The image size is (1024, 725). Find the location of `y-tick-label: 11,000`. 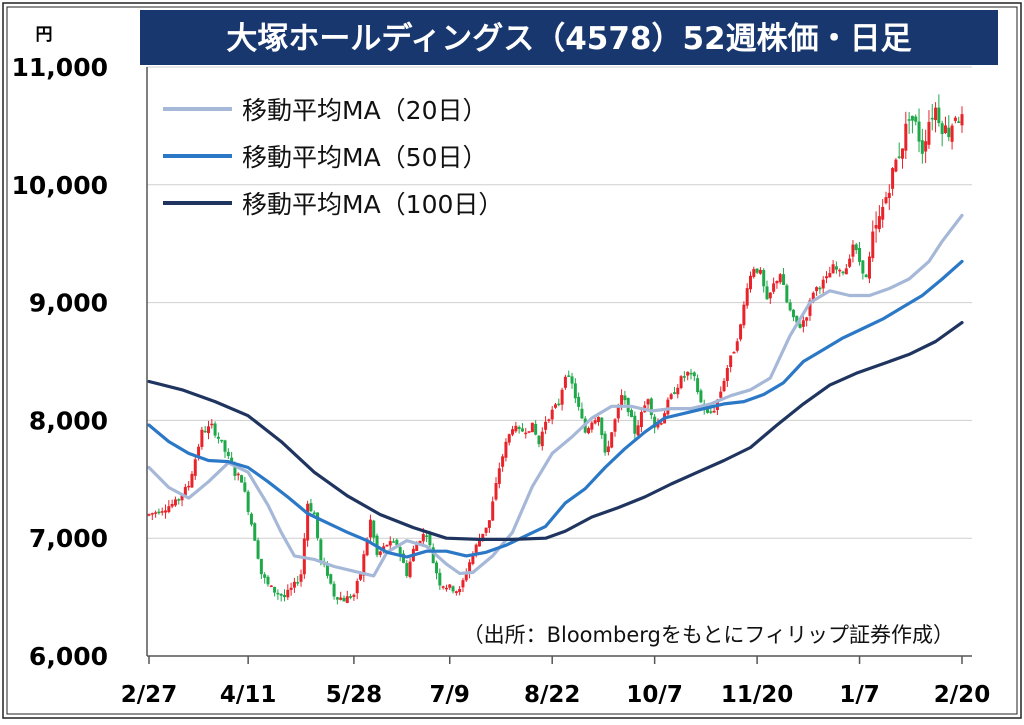

y-tick-label: 11,000 is located at coordinates (60, 67).